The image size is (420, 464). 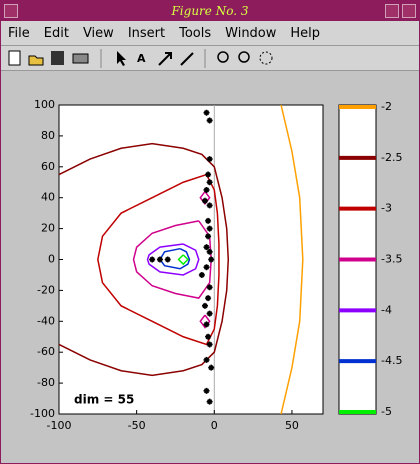 What do you see at coordinates (44, 104) in the screenshot?
I see `y-tick-label: 100` at bounding box center [44, 104].